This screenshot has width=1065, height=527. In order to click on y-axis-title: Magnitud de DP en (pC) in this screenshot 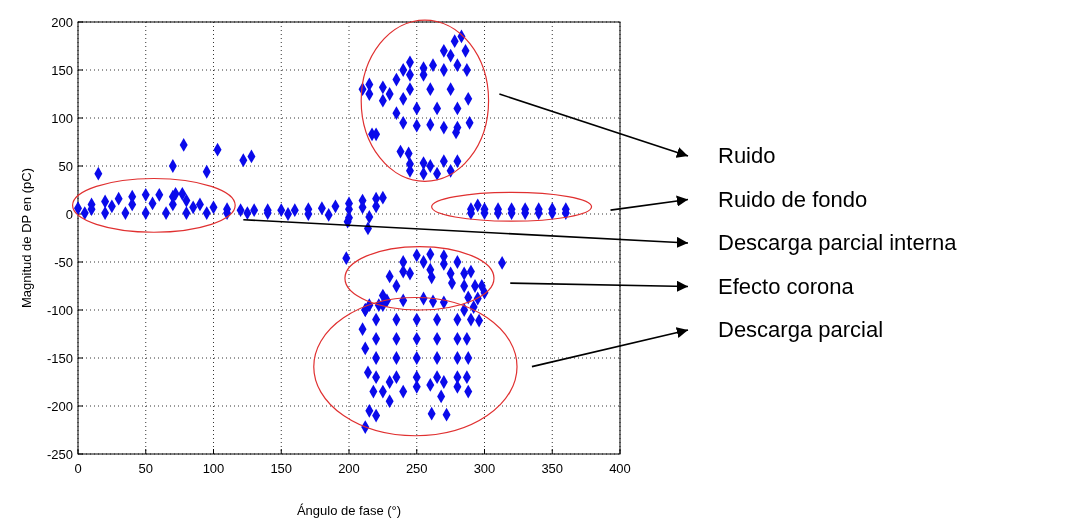, I will do `click(26, 238)`.